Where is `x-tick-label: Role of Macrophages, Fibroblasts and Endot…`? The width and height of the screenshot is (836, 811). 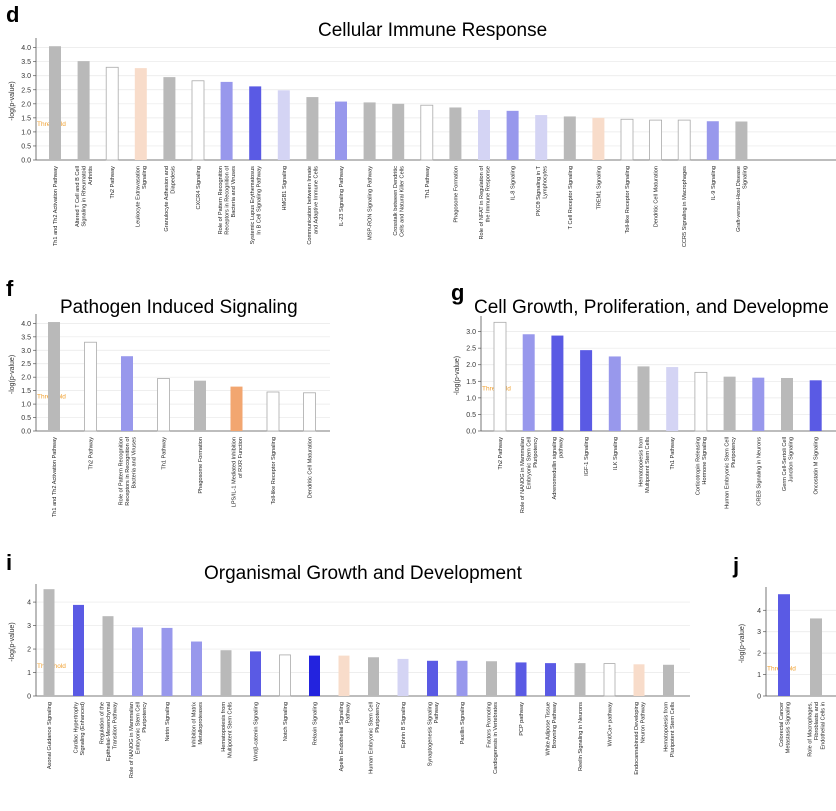
x-tick-label: Role of Macrophages, Fibroblasts and Endot… is located at coordinates (817, 729).